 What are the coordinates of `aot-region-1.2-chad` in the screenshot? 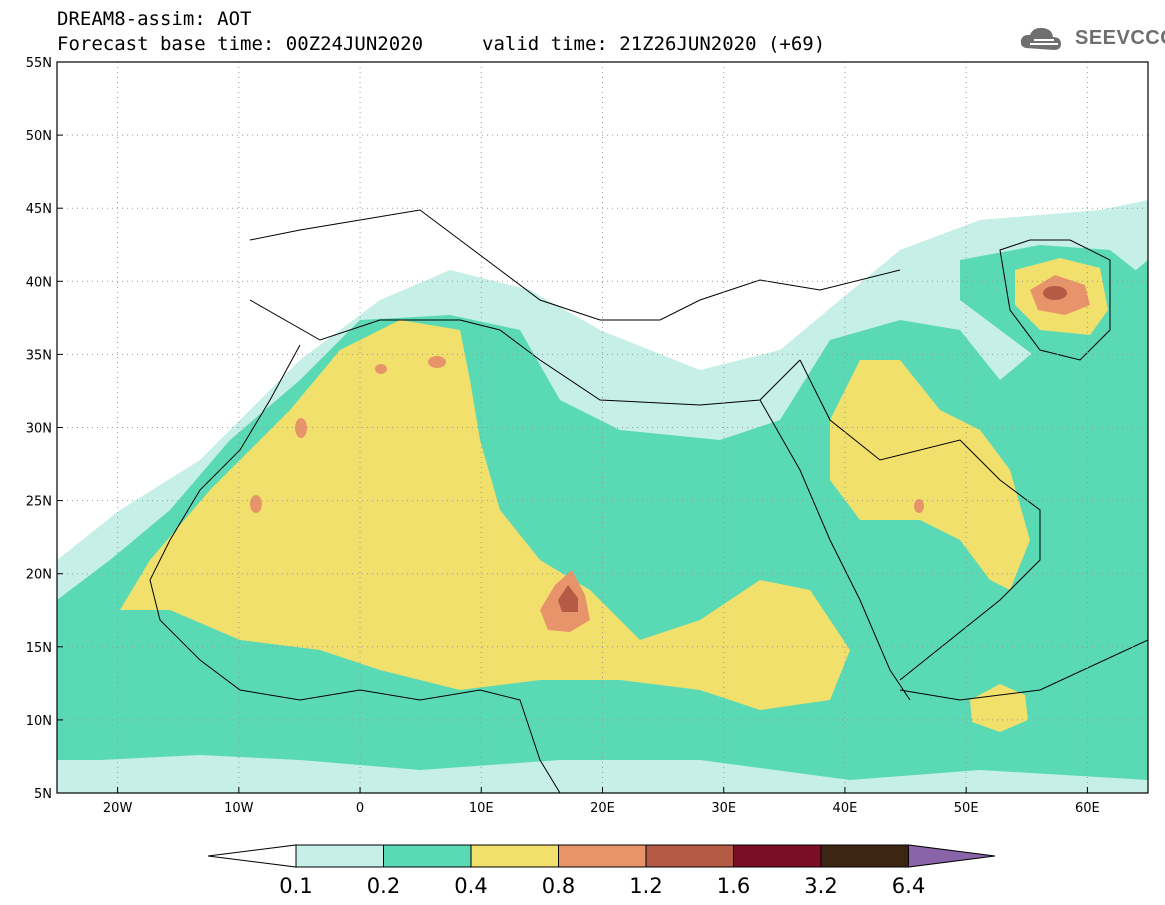 It's located at (568, 598).